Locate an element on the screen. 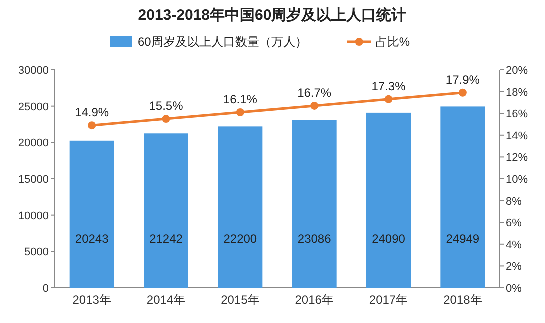  data-label: 22200 is located at coordinates (241, 239).